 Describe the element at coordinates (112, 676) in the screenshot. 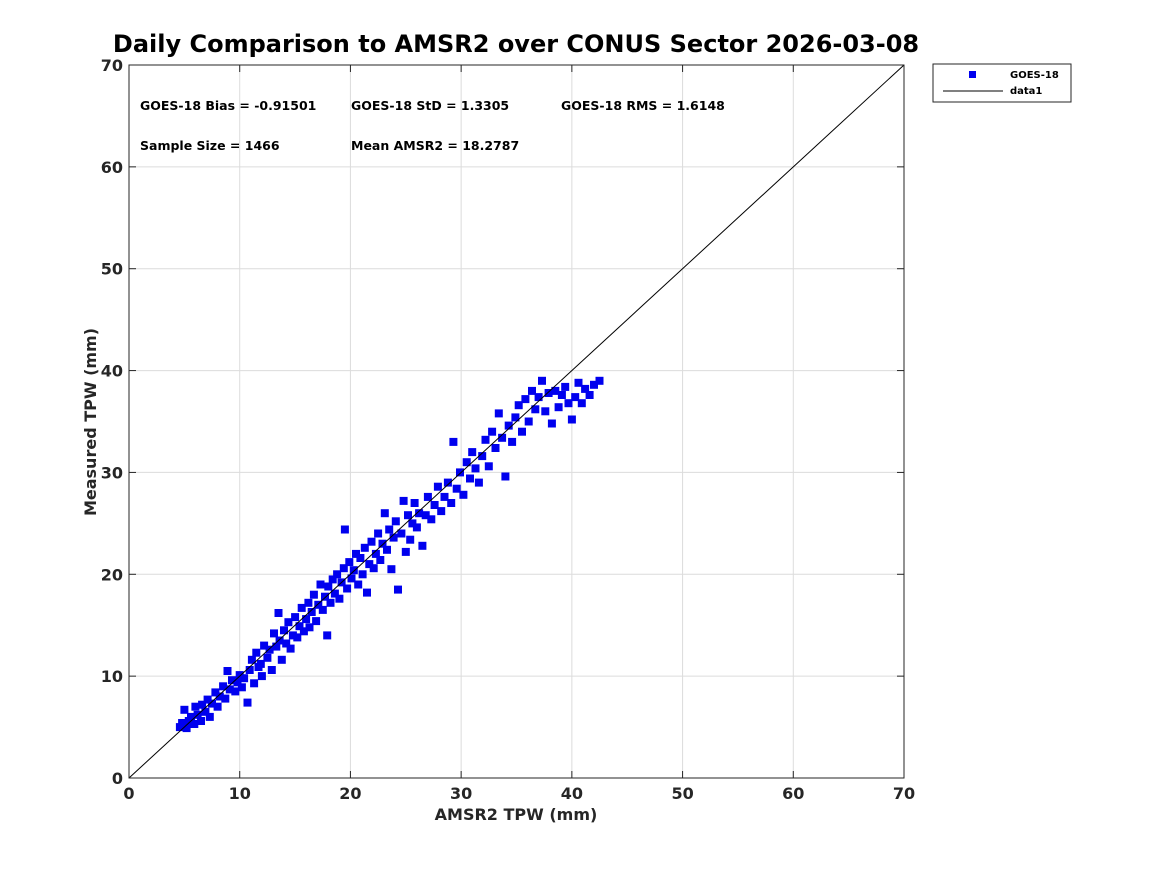

I see `y-tick-label: 10` at that location.